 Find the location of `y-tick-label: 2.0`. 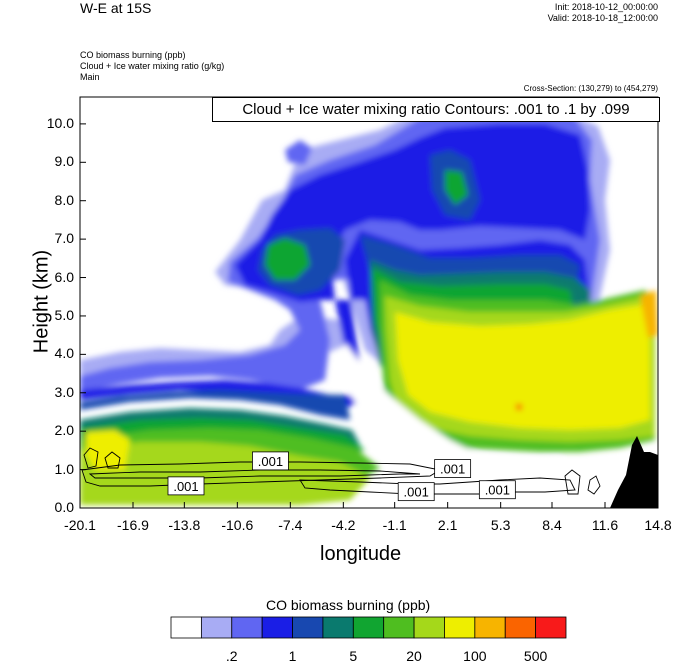

y-tick-label: 2.0 is located at coordinates (64, 430).